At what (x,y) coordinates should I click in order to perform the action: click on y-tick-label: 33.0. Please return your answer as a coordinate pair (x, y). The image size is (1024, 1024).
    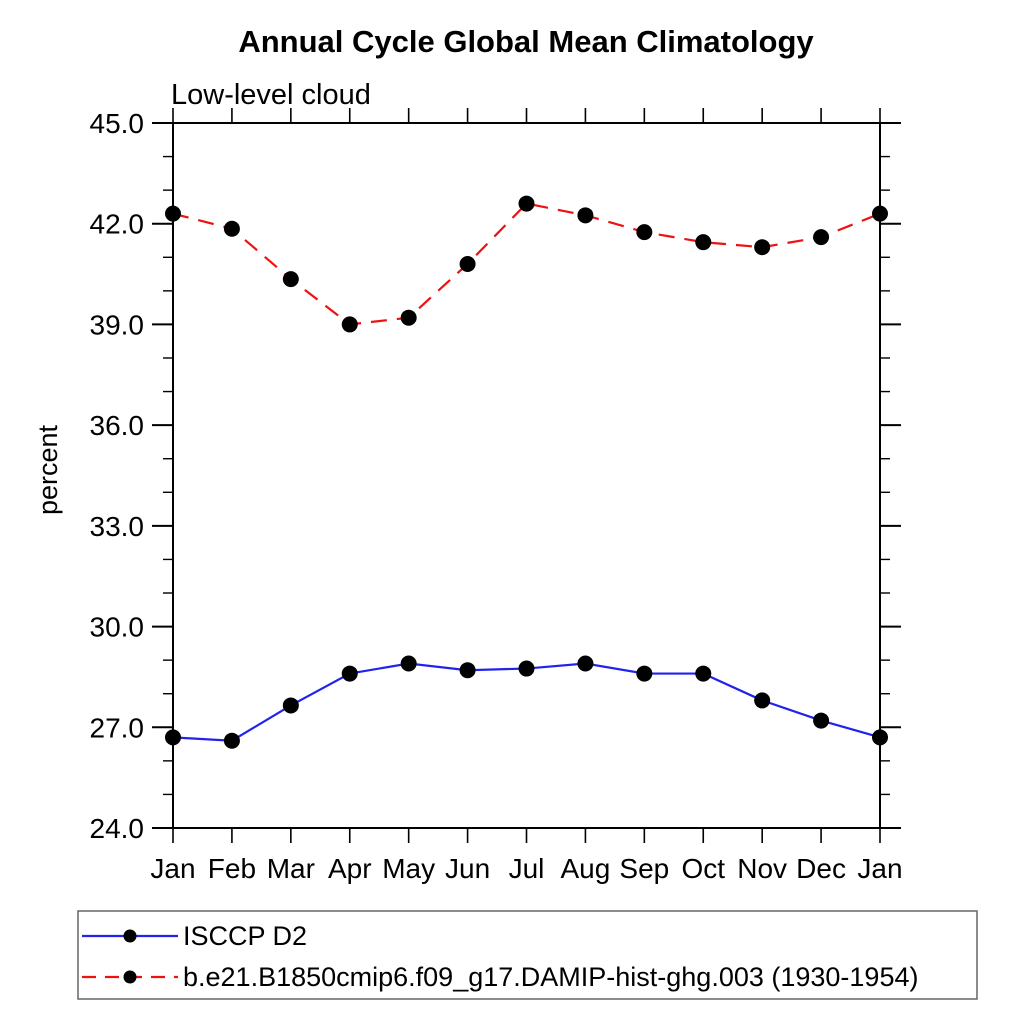
    Looking at the image, I should click on (117, 526).